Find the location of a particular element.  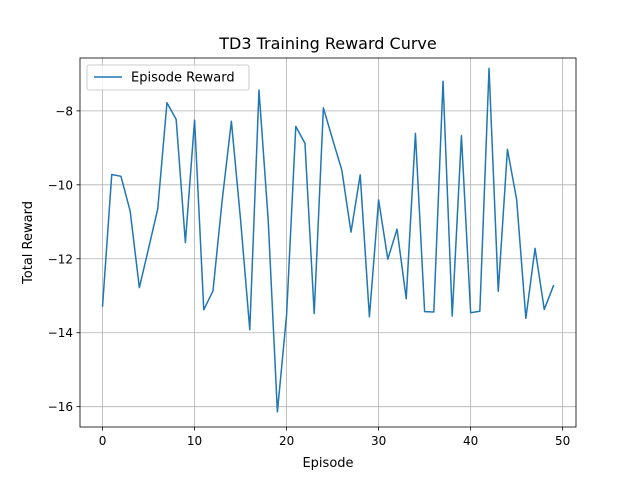

x-tick-label: 40 is located at coordinates (470, 441).